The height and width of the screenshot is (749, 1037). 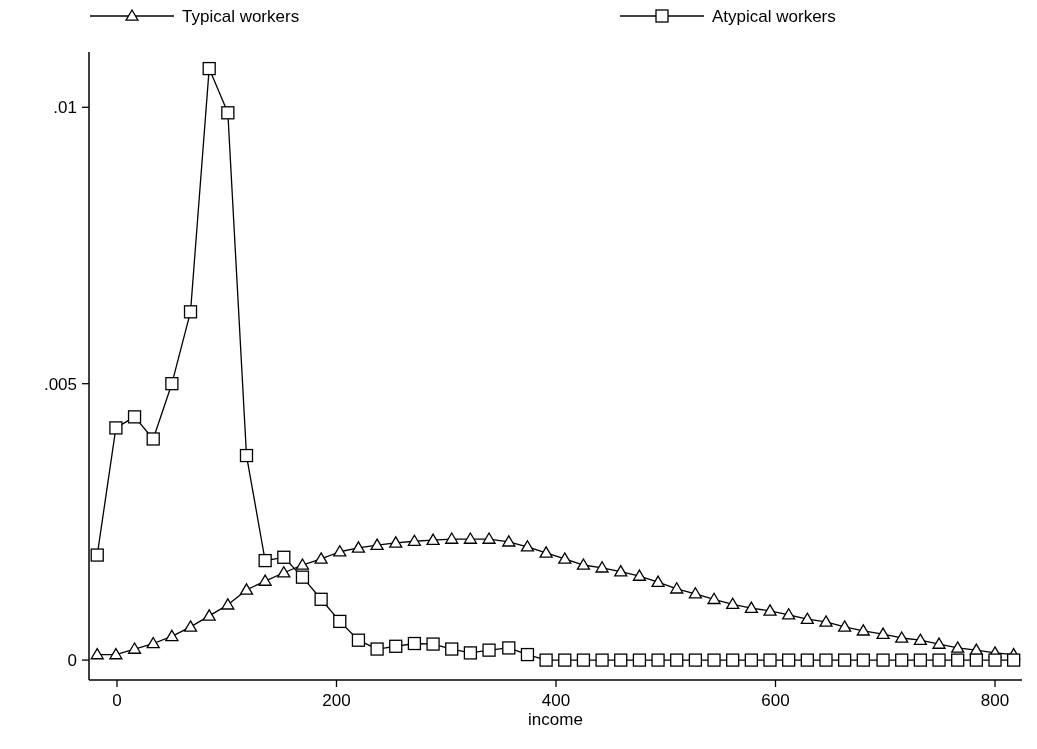 What do you see at coordinates (555, 719) in the screenshot?
I see `x-axis-title: income` at bounding box center [555, 719].